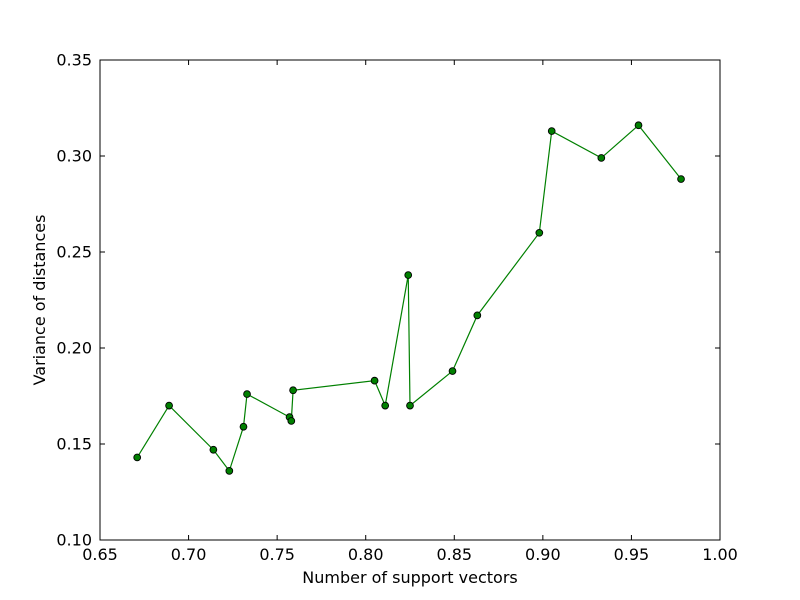 The image size is (800, 600). I want to click on x-tick-label: 0.85, so click(454, 554).